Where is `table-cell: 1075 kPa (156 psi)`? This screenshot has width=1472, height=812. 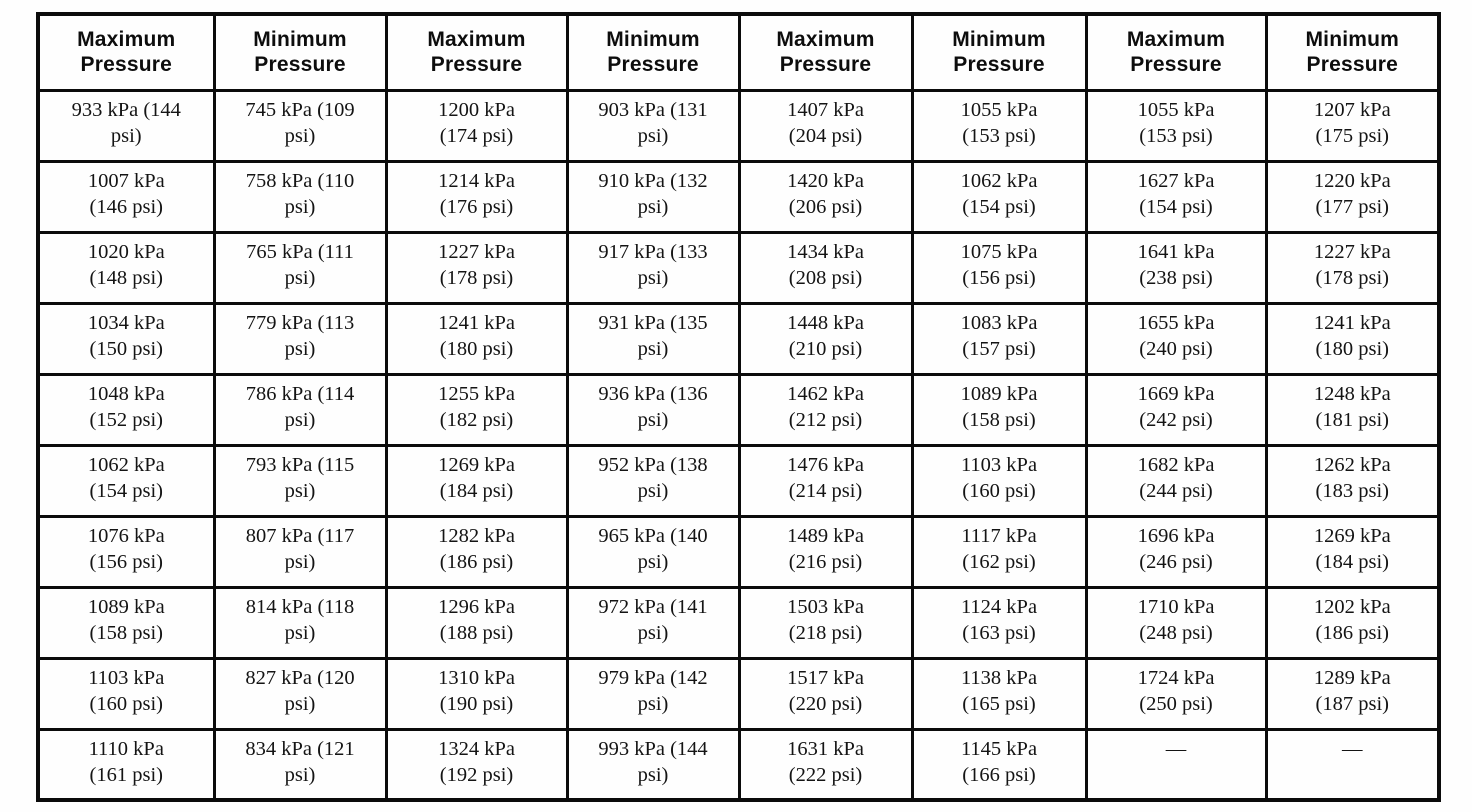
table-cell: 1075 kPa (156 psi) is located at coordinates (999, 267).